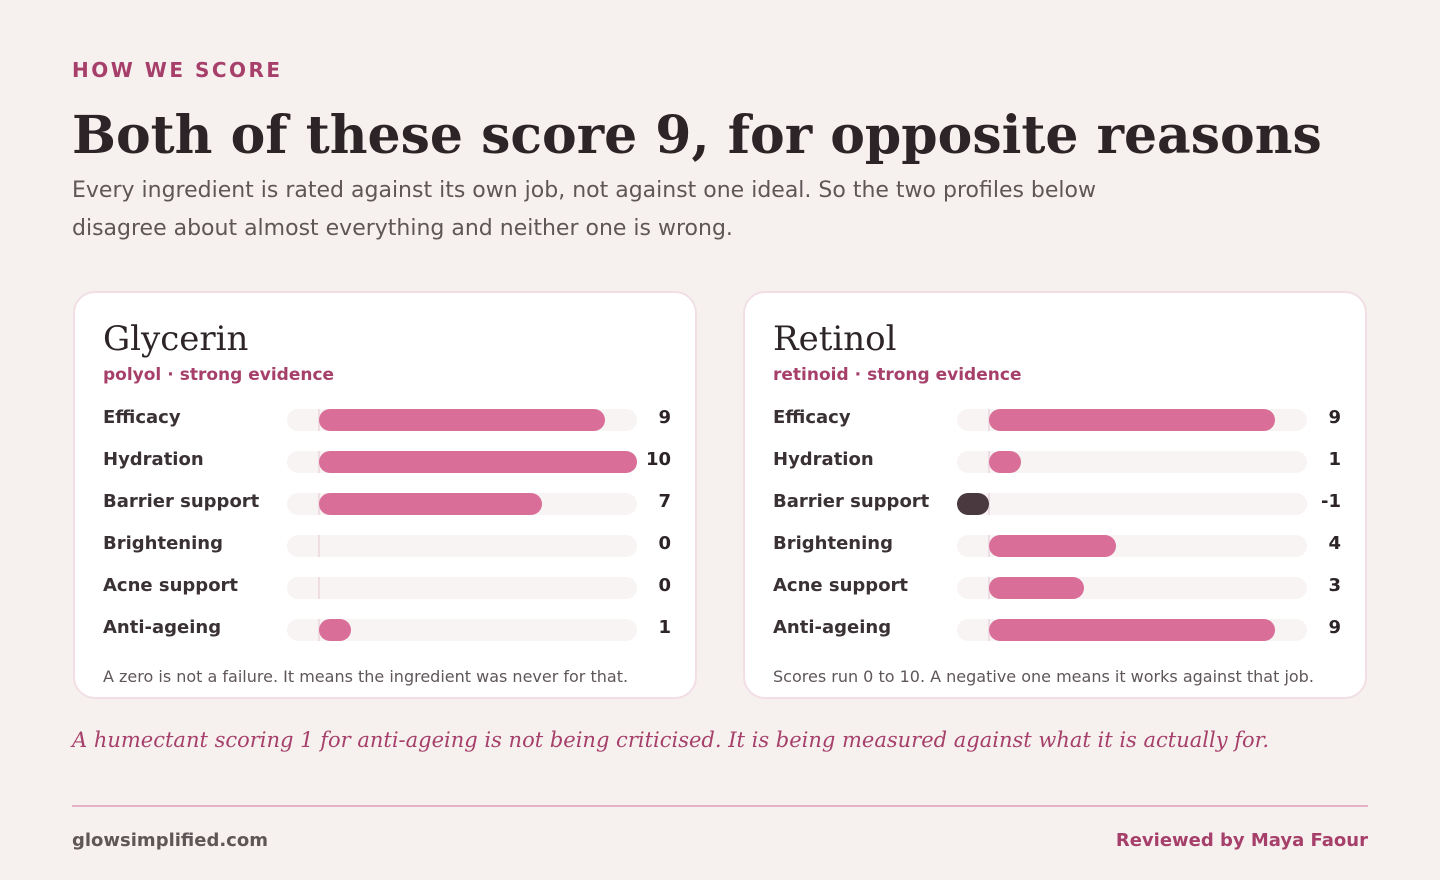 The width and height of the screenshot is (1440, 880). What do you see at coordinates (664, 501) in the screenshot?
I see `score-value: 7` at bounding box center [664, 501].